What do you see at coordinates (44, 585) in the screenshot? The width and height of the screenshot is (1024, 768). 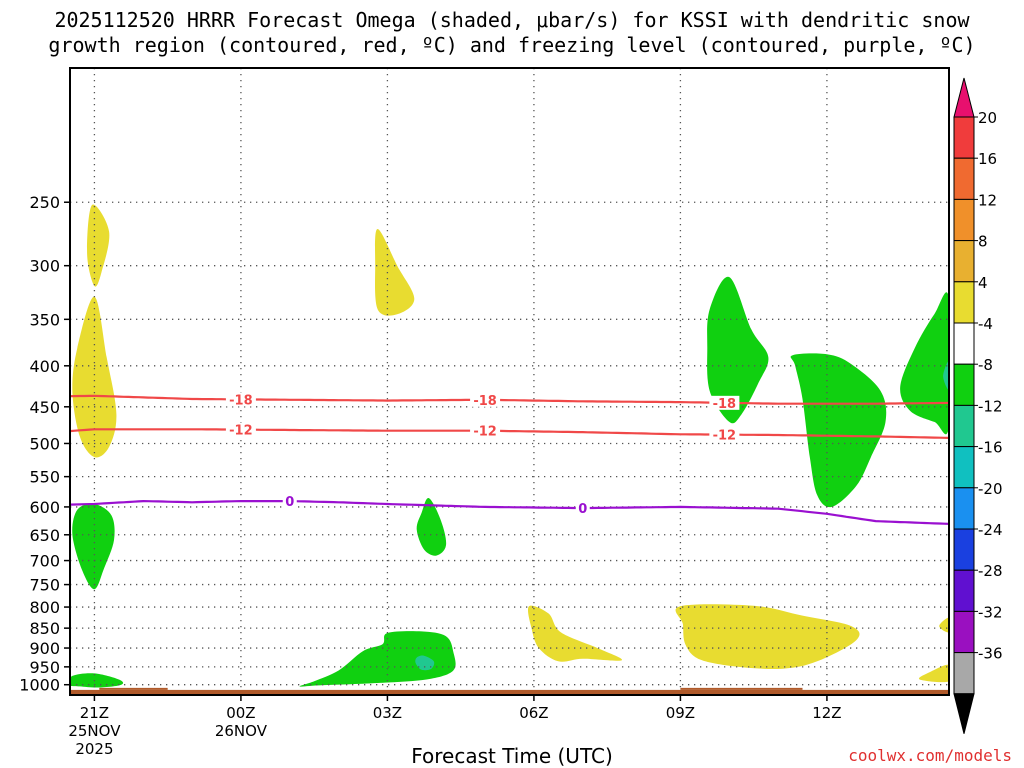 I see `y-tick-label: 750` at bounding box center [44, 585].